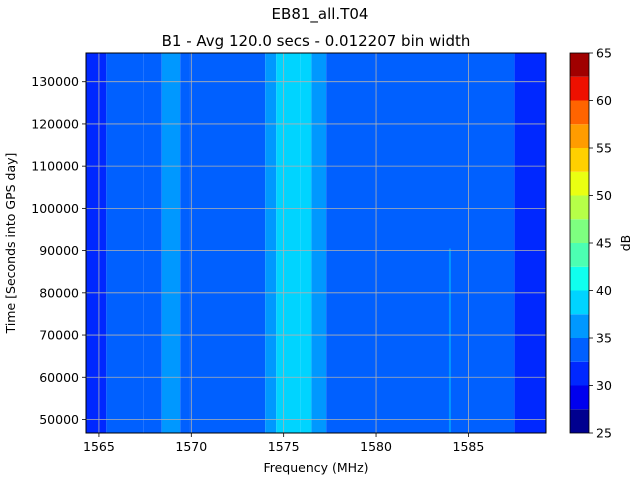 This screenshot has height=480, width=640. Describe the element at coordinates (449, 340) in the screenshot. I see `narrowband-signal` at that location.